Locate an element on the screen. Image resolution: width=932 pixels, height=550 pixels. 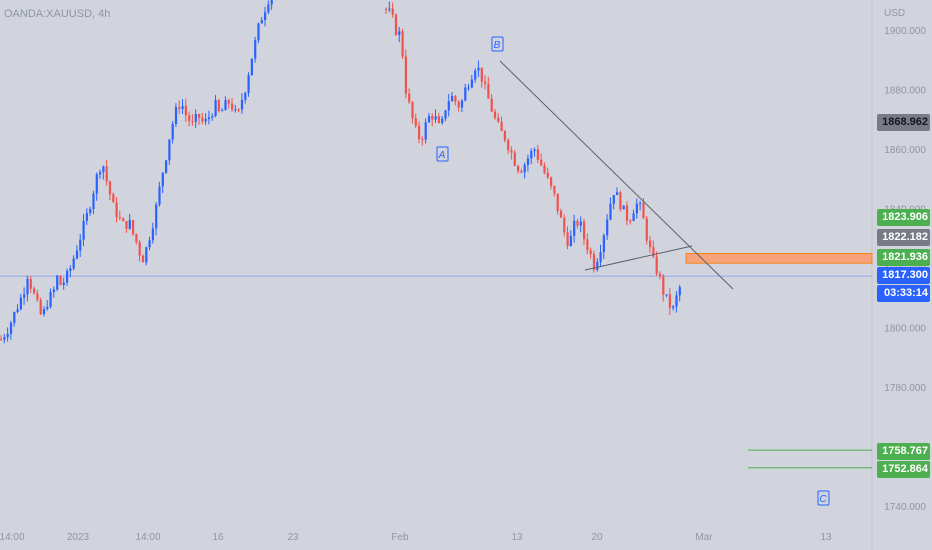
y-tick-label: 1740.000 is located at coordinates (905, 507).